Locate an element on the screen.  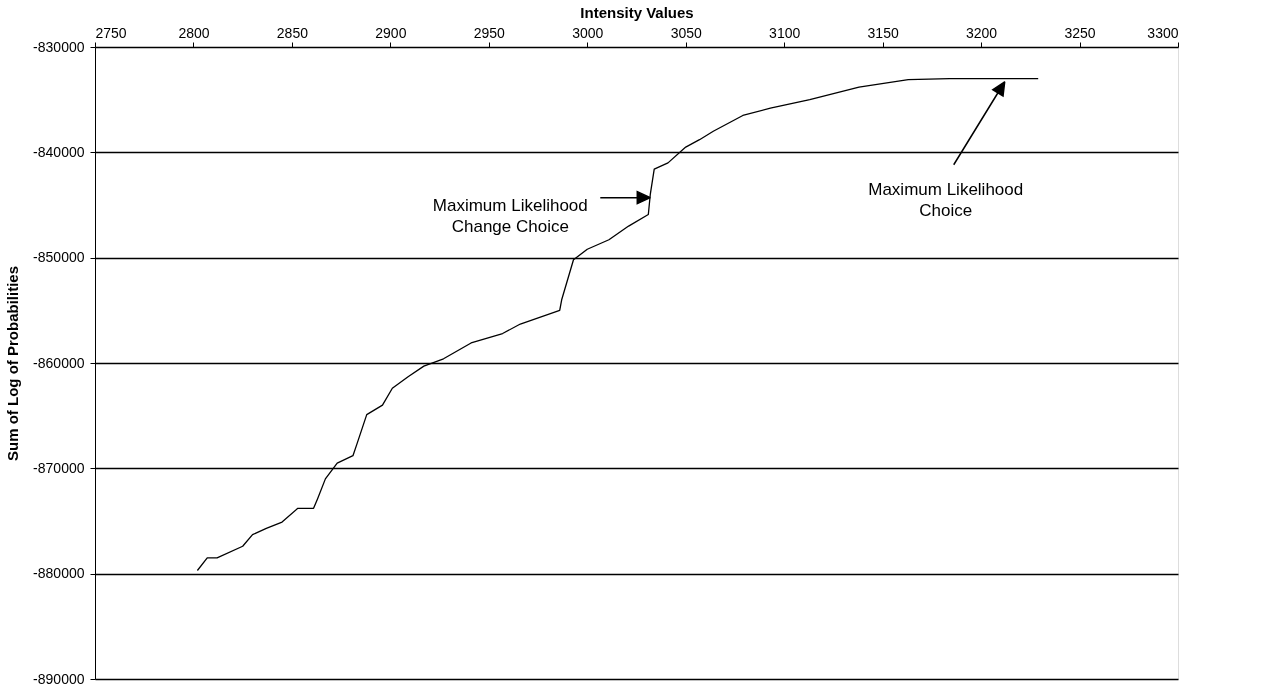
y-tick-label: -840000 is located at coordinates (59, 151).